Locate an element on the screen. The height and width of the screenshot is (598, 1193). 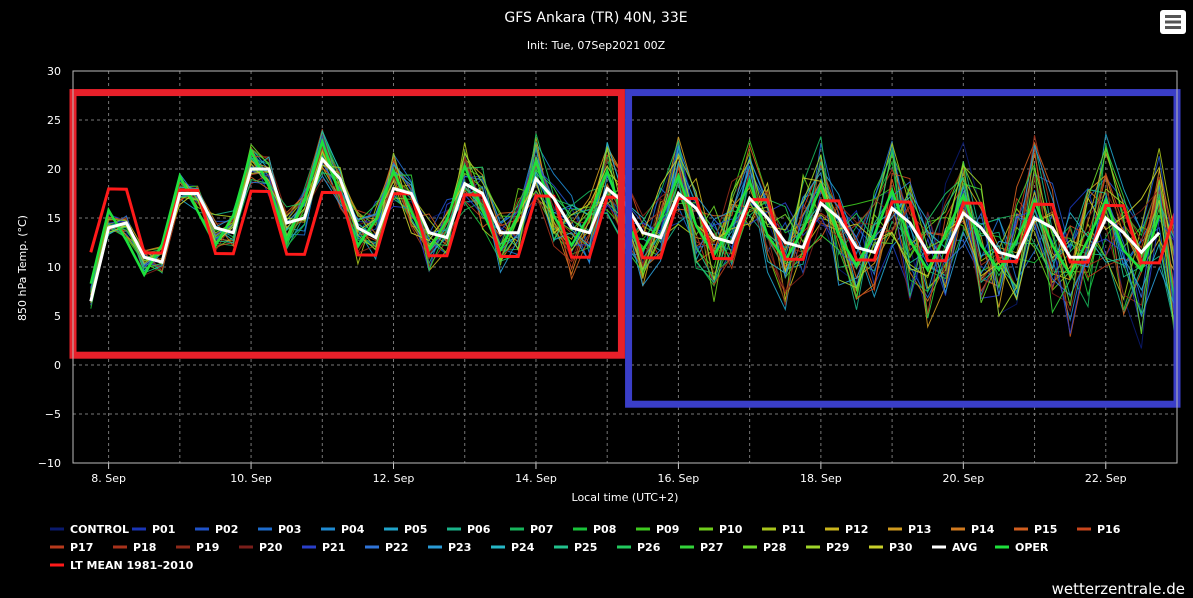
legend-label: P09 is located at coordinates (667, 529).